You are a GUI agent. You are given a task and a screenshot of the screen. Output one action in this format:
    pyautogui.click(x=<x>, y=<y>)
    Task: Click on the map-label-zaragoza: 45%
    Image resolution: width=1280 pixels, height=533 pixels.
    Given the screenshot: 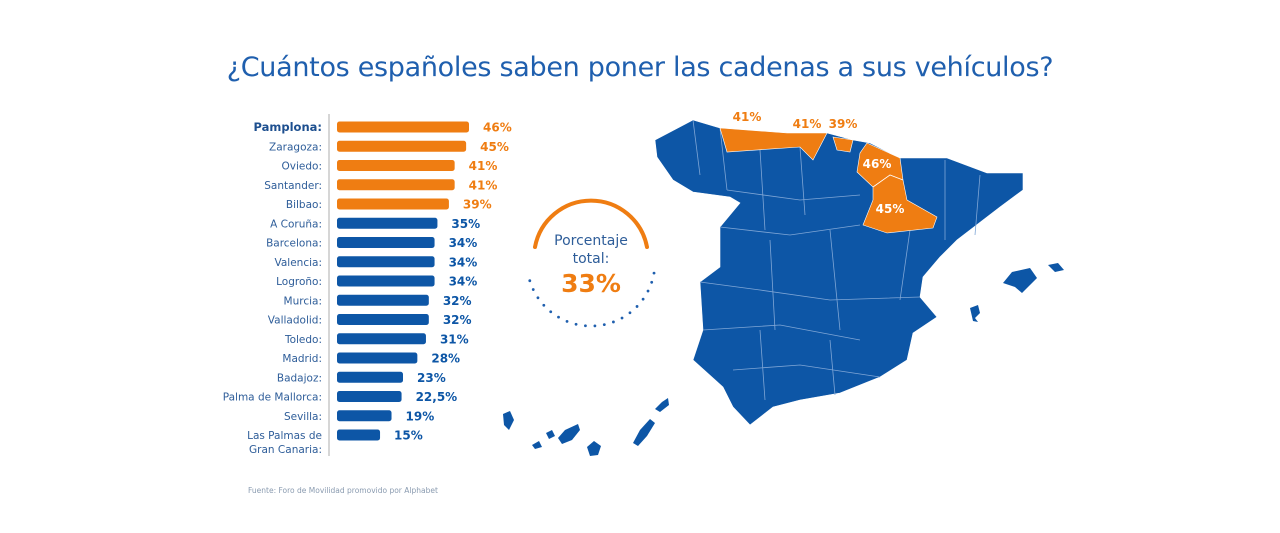 What is the action you would take?
    pyautogui.click(x=890, y=209)
    